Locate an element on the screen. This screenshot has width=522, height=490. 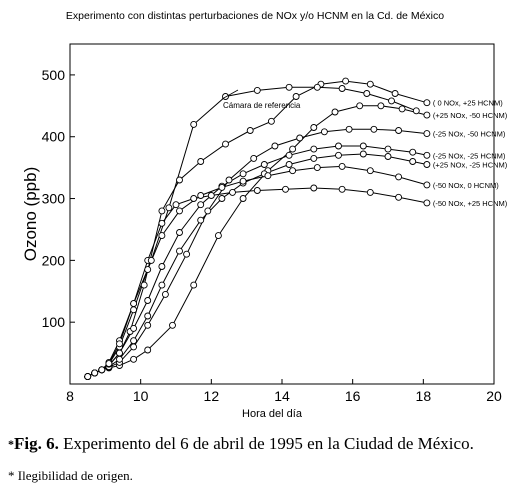
footnote: * Ilegibilidad de origen. is located at coordinates (70, 475).